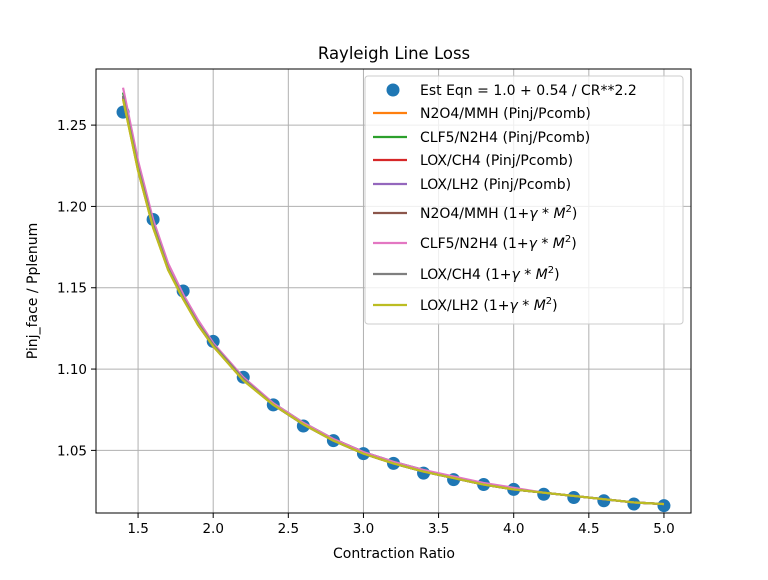 This screenshot has width=768, height=580. What do you see at coordinates (663, 529) in the screenshot?
I see `x-tick-label: 5.0` at bounding box center [663, 529].